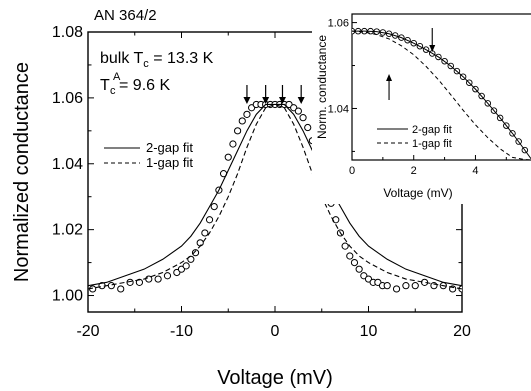 The width and height of the screenshot is (531, 391). What do you see at coordinates (275, 378) in the screenshot?
I see `main-x-axis-label: Voltage (mV)` at bounding box center [275, 378].